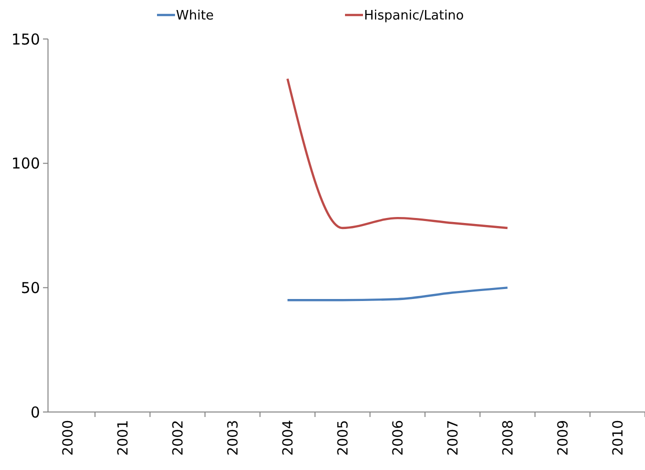  I want to click on y-tick-label: 0, so click(35, 412).